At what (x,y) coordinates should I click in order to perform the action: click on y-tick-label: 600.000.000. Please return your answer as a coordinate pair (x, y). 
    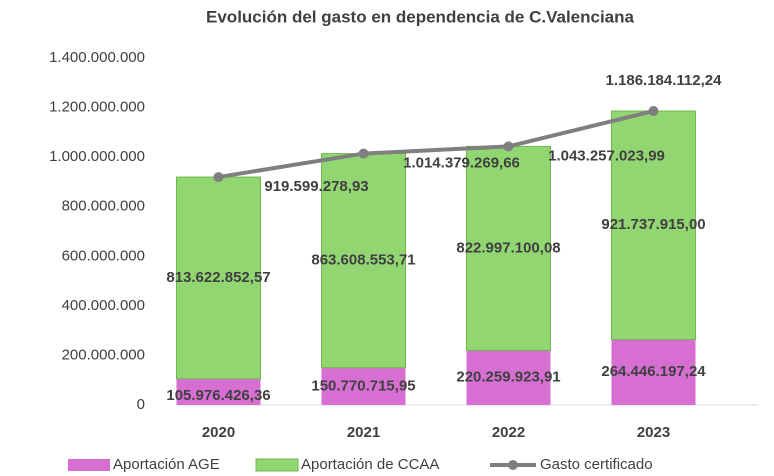
    Looking at the image, I should click on (103, 255).